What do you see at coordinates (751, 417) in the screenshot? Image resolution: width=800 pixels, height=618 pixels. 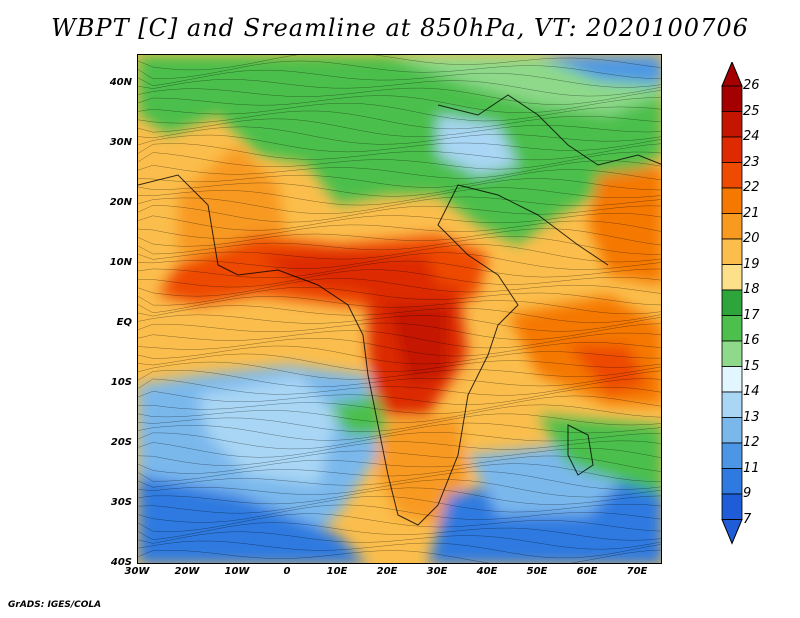 I see `colorbar-level-label: 13` at bounding box center [751, 417].